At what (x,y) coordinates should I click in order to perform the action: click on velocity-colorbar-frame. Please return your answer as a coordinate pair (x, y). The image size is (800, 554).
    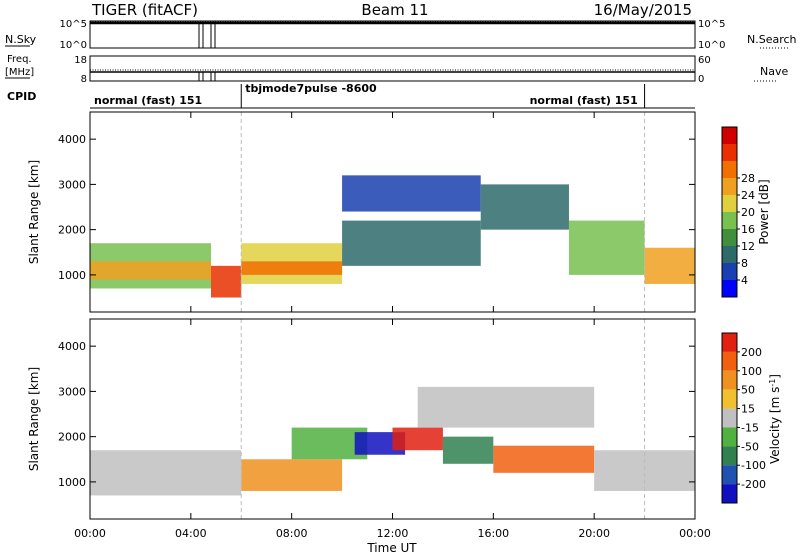
    Looking at the image, I should click on (729, 418).